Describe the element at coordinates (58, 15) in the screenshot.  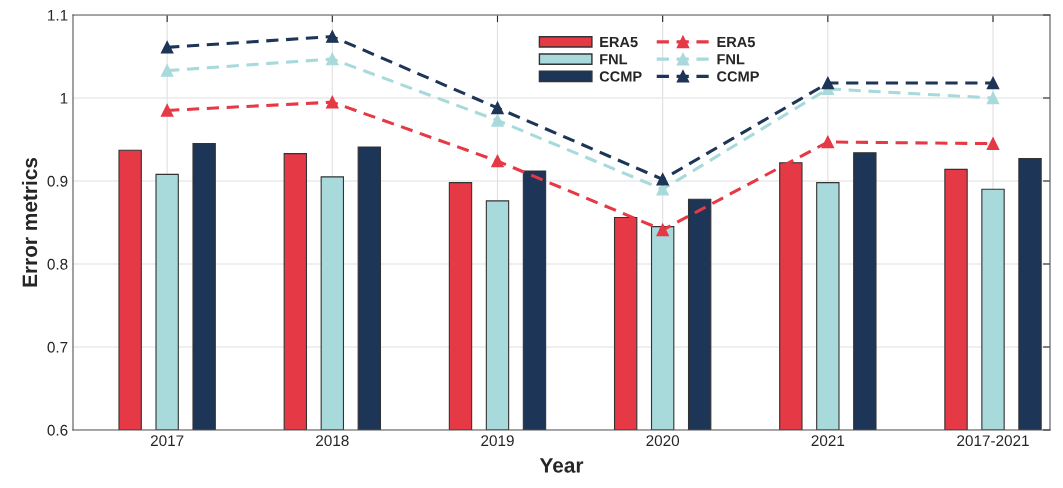
I see `y-tick-label: 1.1` at that location.